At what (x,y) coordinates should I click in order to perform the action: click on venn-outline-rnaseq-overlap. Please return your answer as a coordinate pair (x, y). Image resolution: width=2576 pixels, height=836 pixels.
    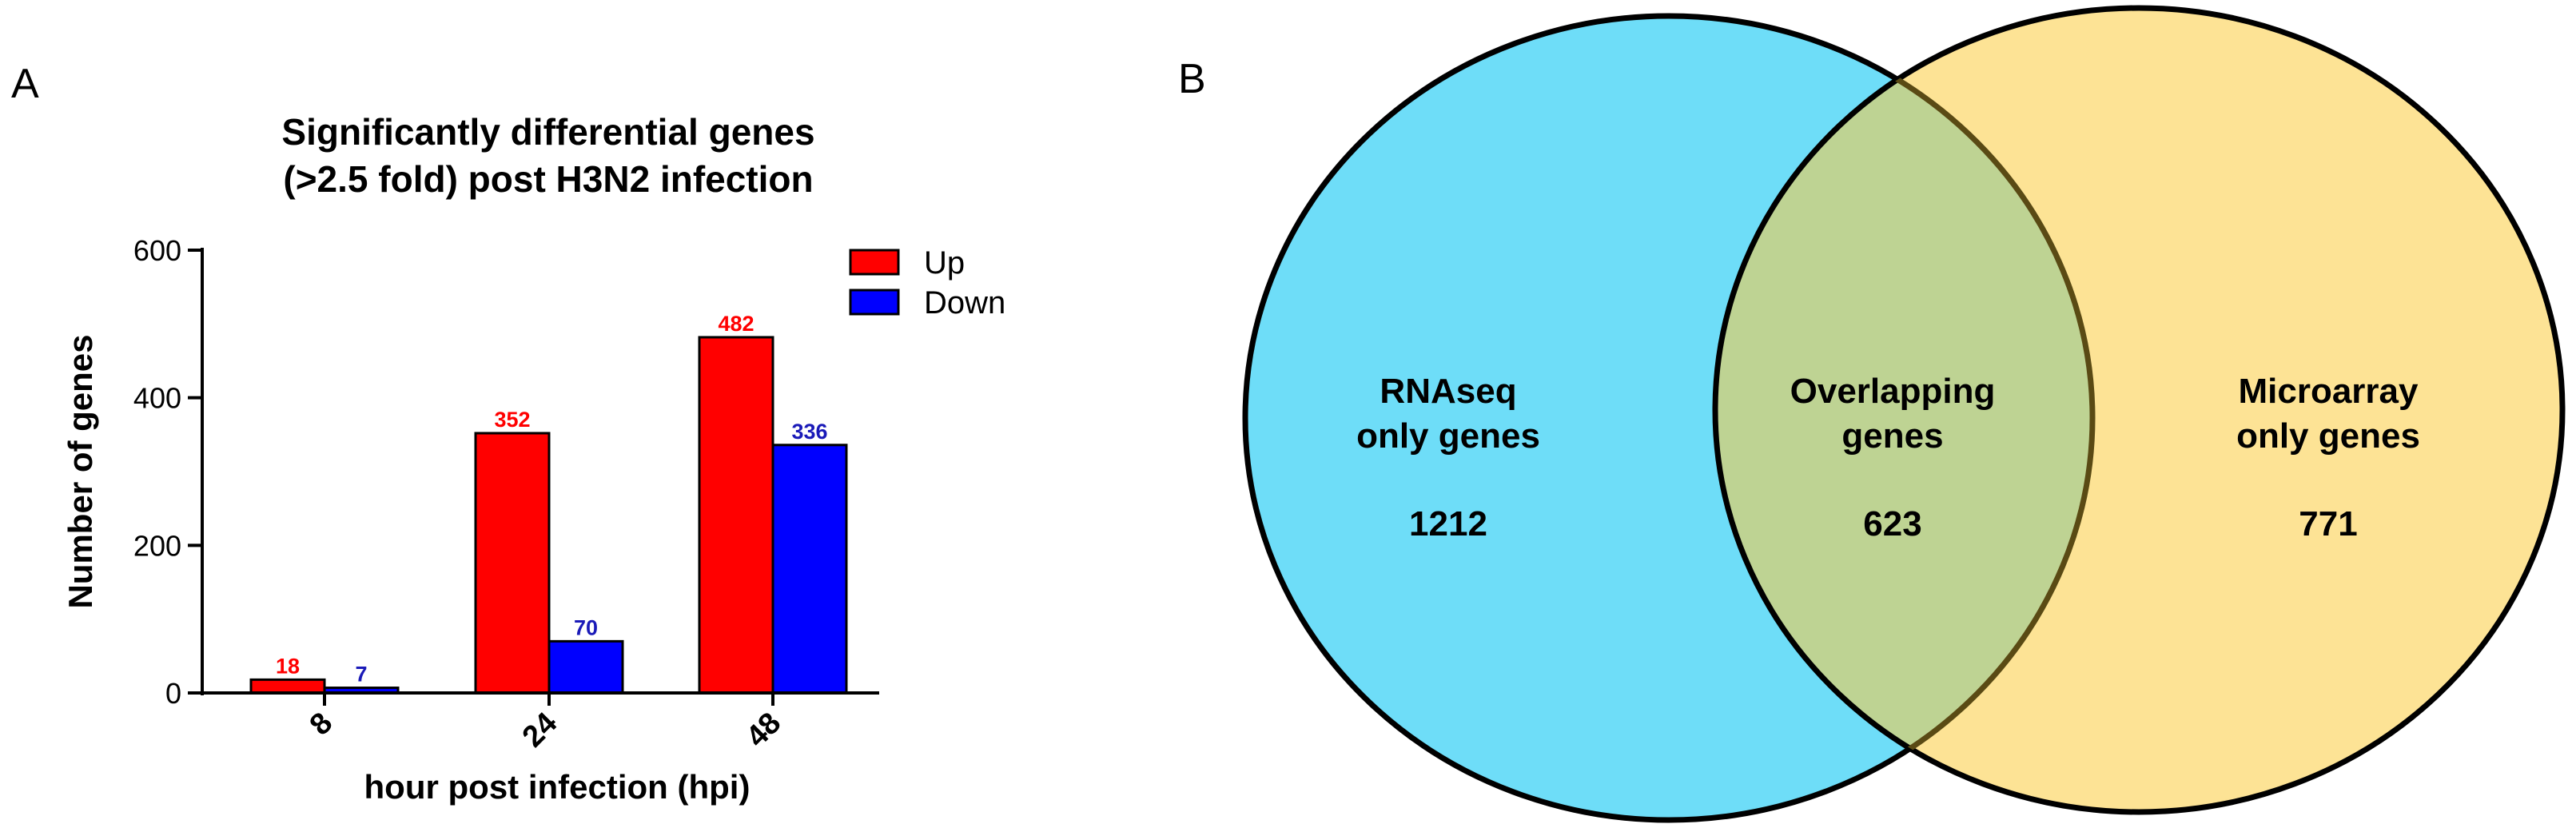
    Looking at the image, I should click on (1905, 412).